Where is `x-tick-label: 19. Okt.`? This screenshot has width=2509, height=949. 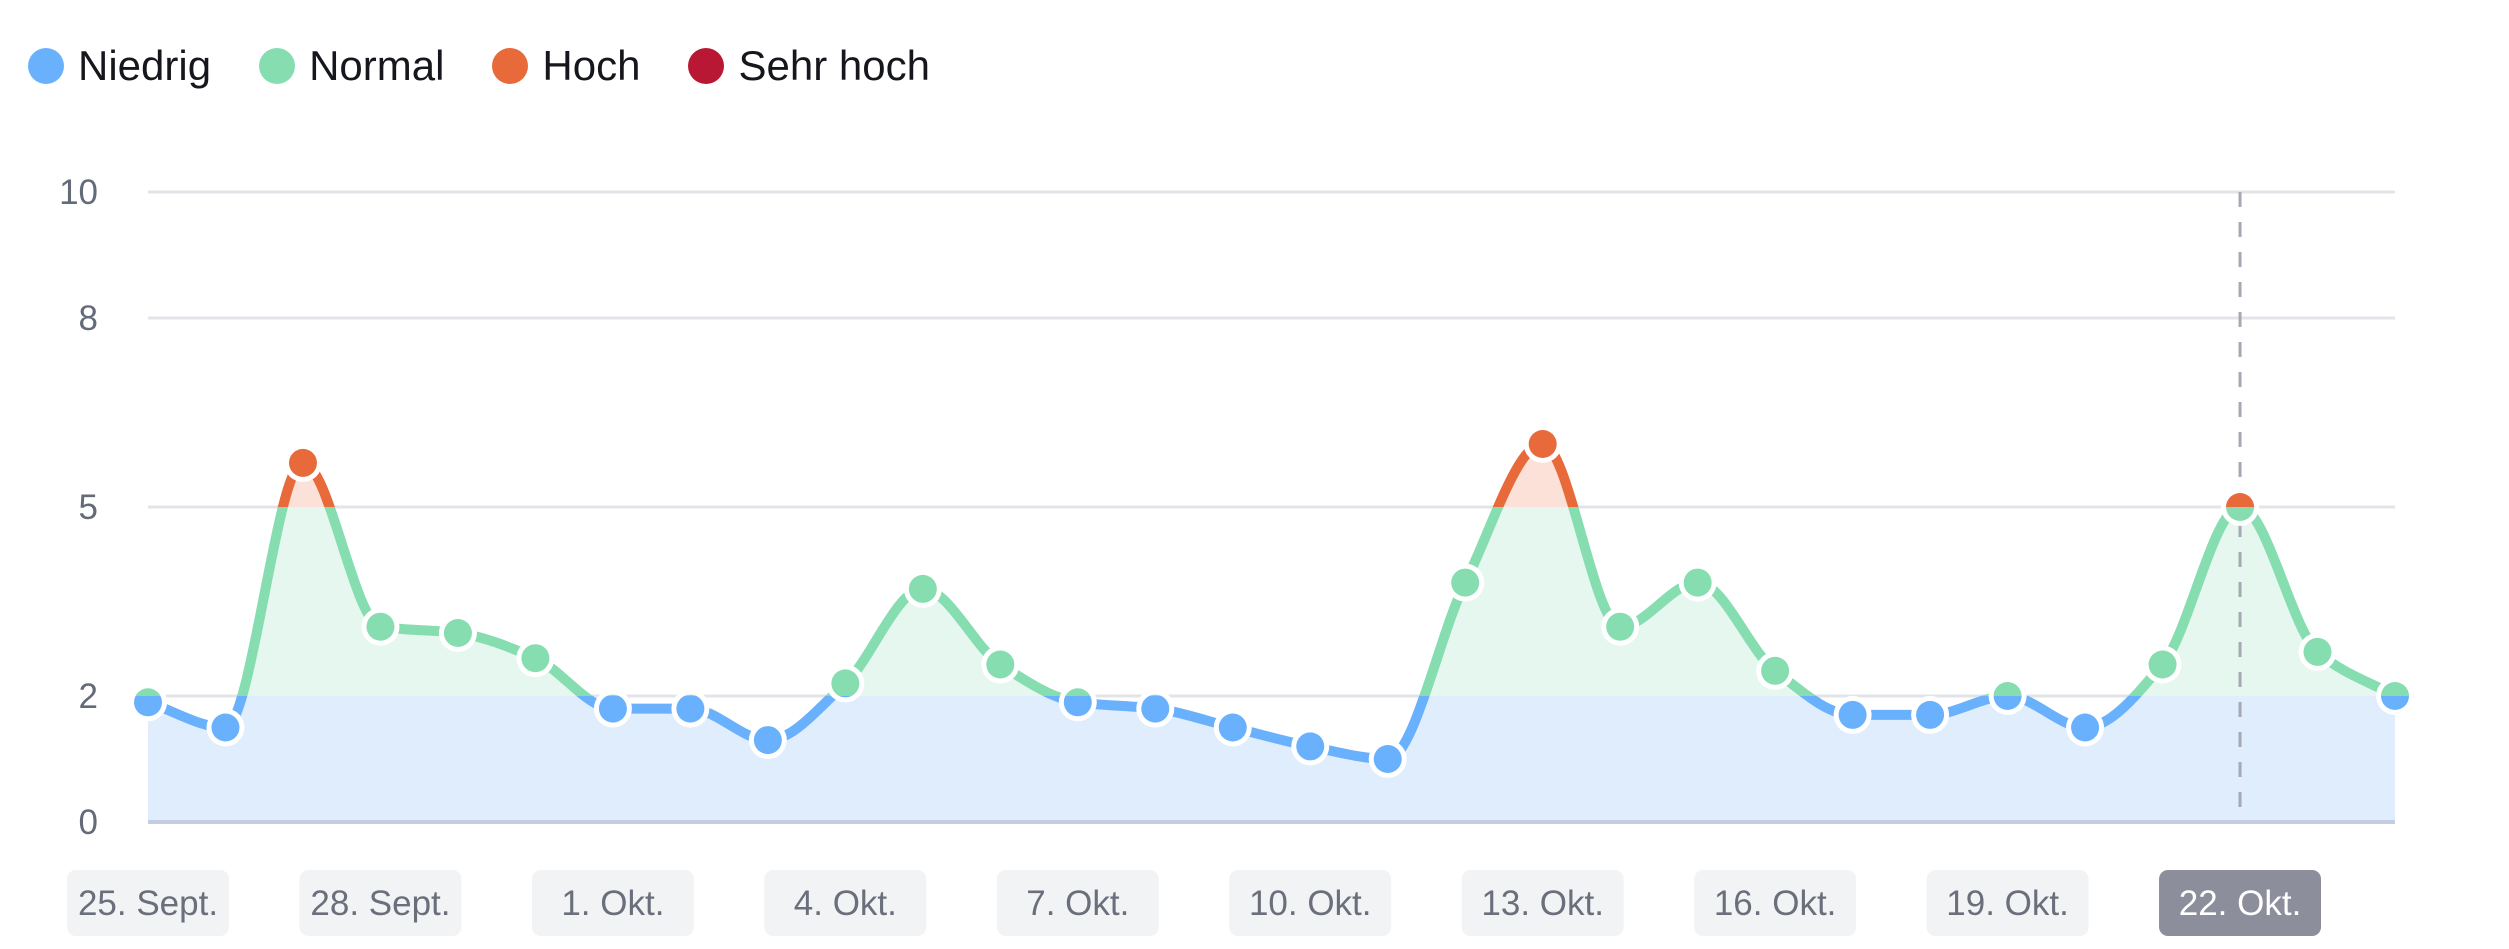
x-tick-label: 19. Okt. is located at coordinates (2007, 903).